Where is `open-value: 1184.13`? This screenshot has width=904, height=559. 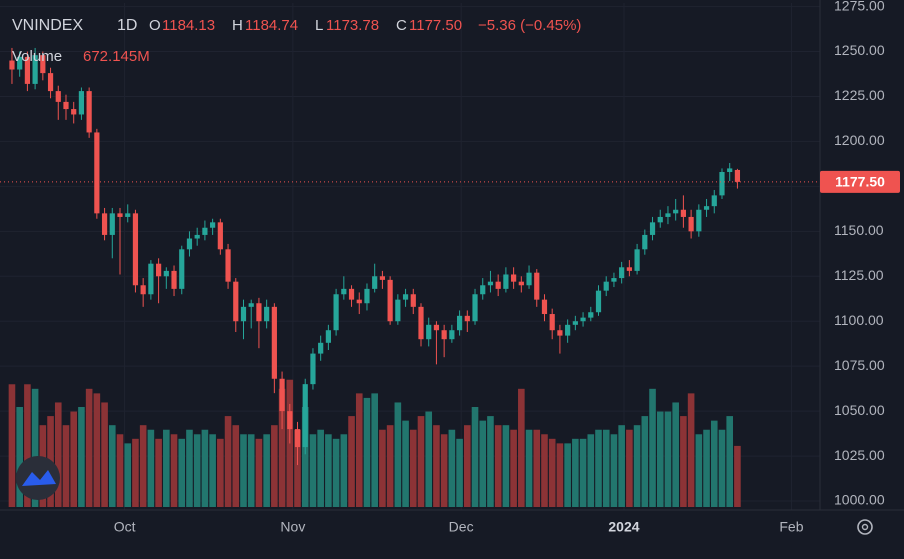 open-value: 1184.13 is located at coordinates (188, 25).